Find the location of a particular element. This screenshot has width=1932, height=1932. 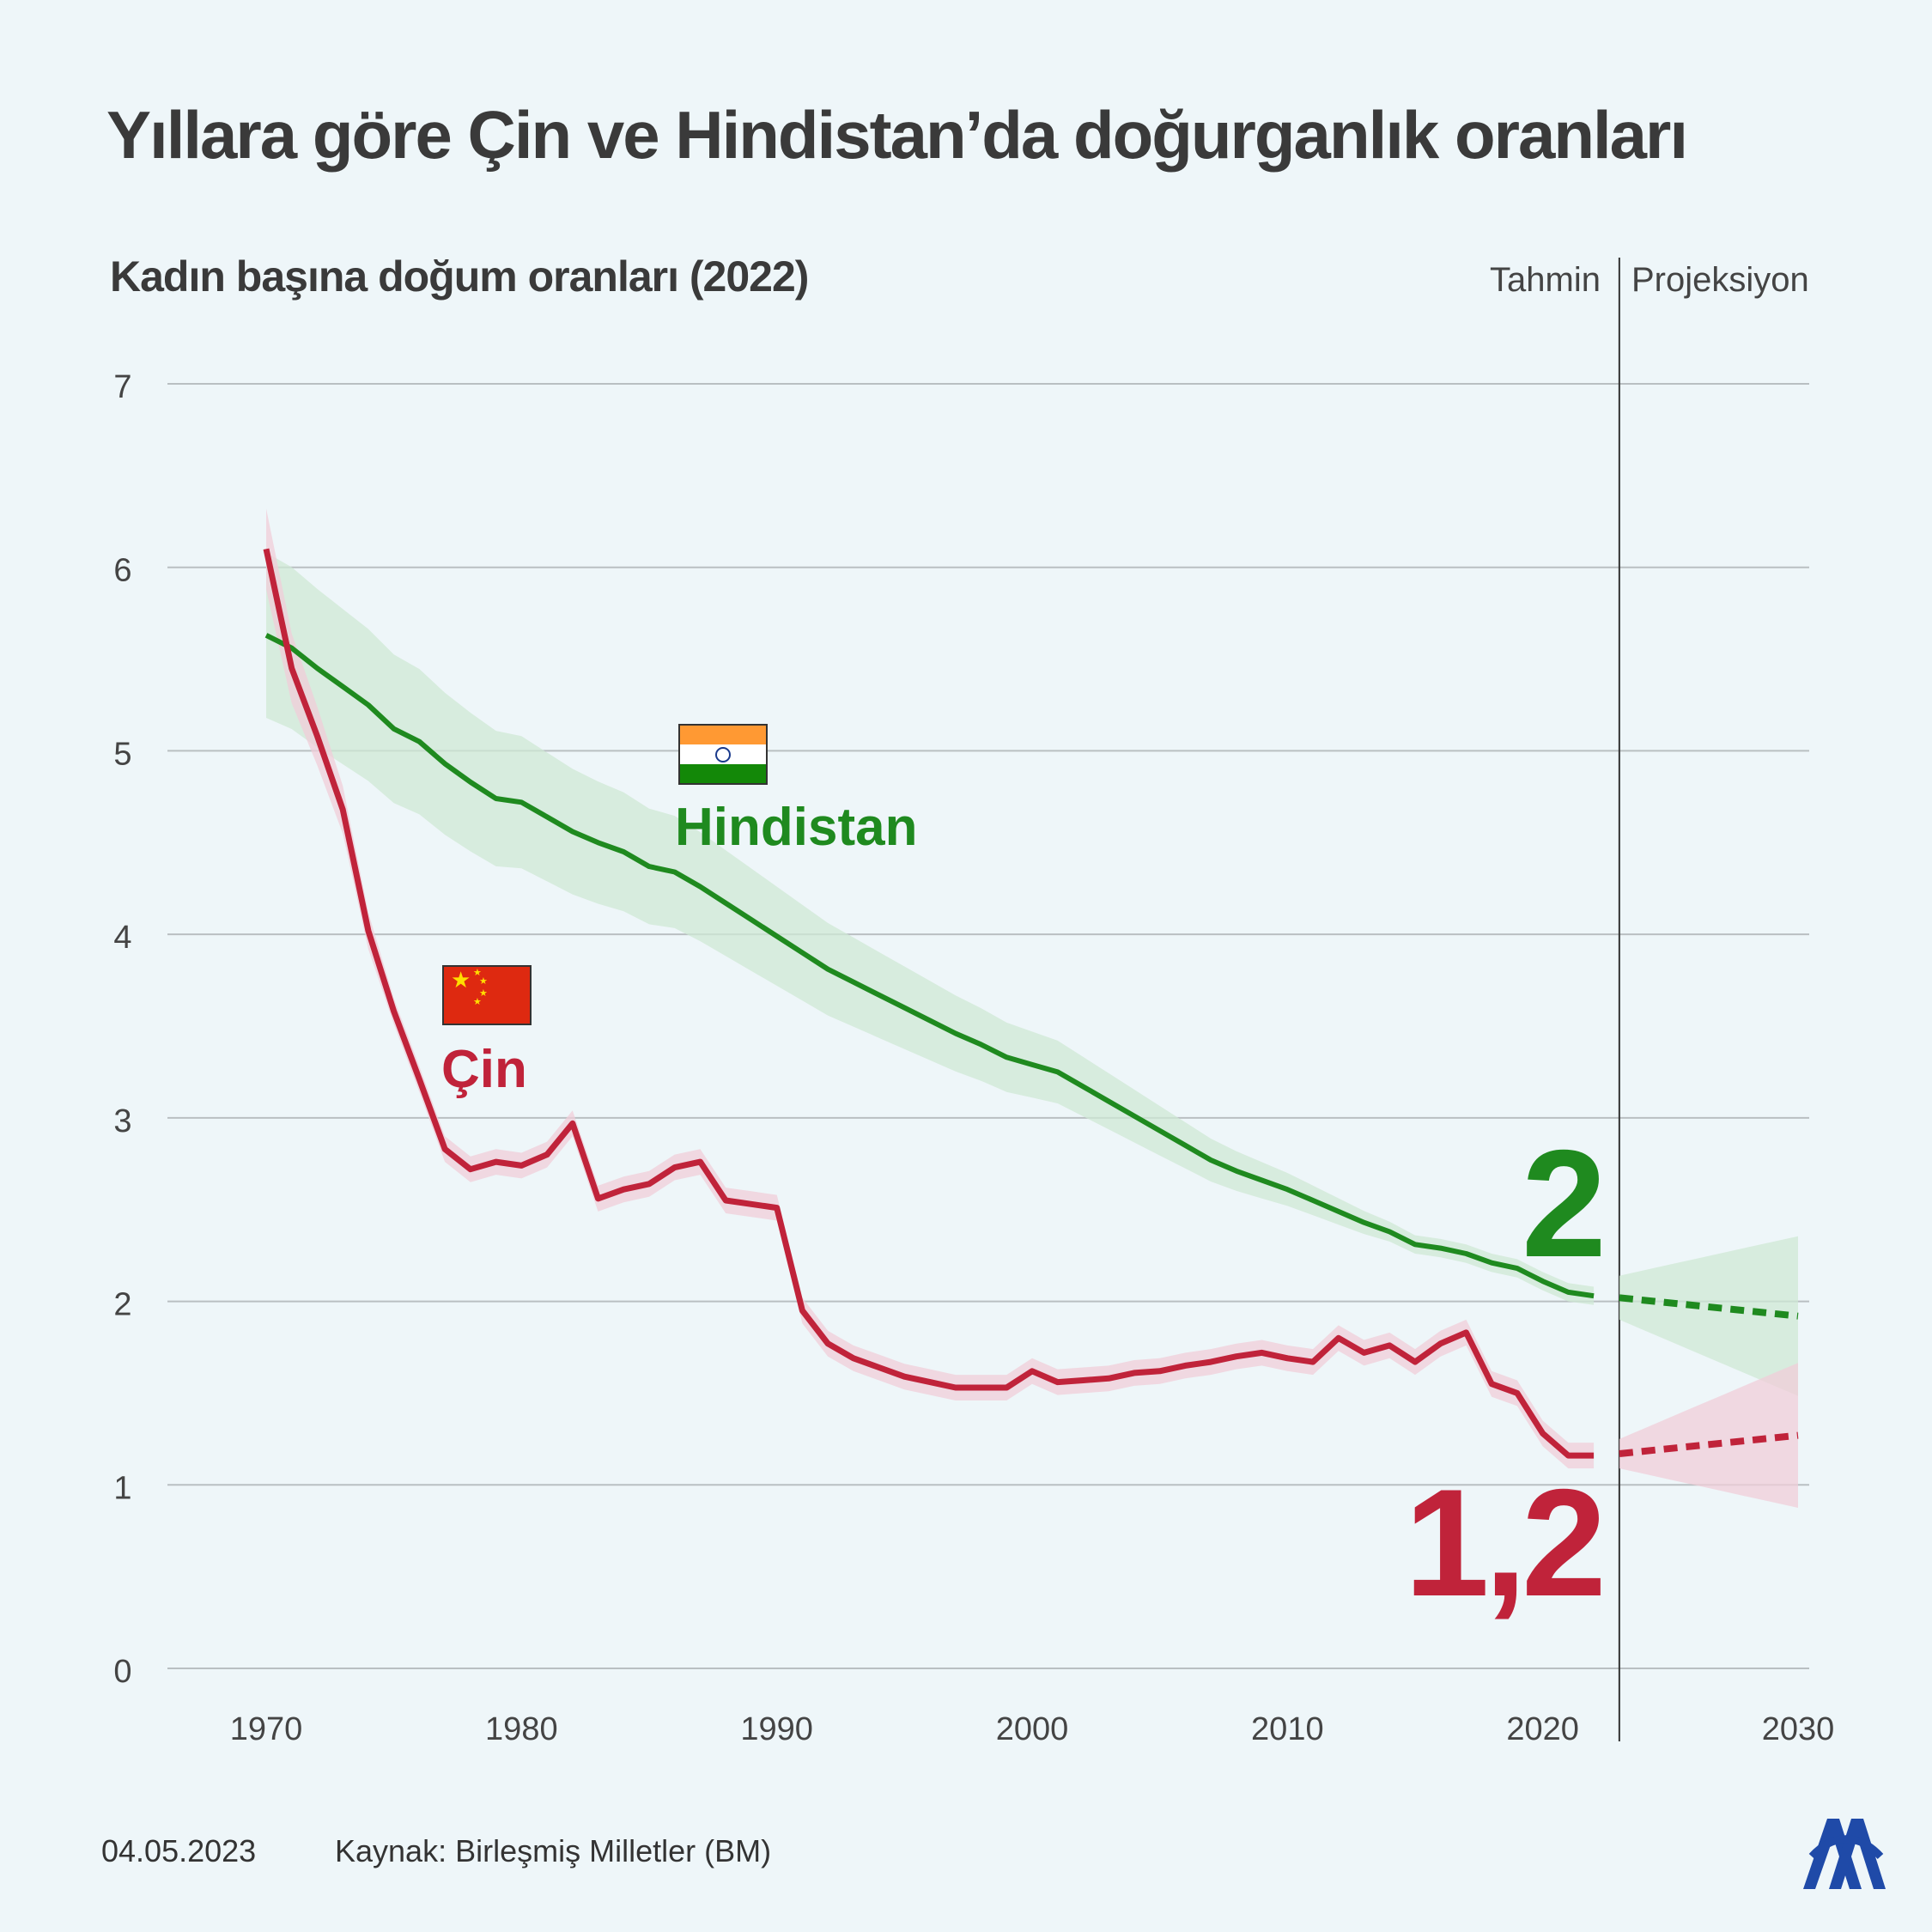

x-tick-label: 2000 is located at coordinates (1032, 1729).